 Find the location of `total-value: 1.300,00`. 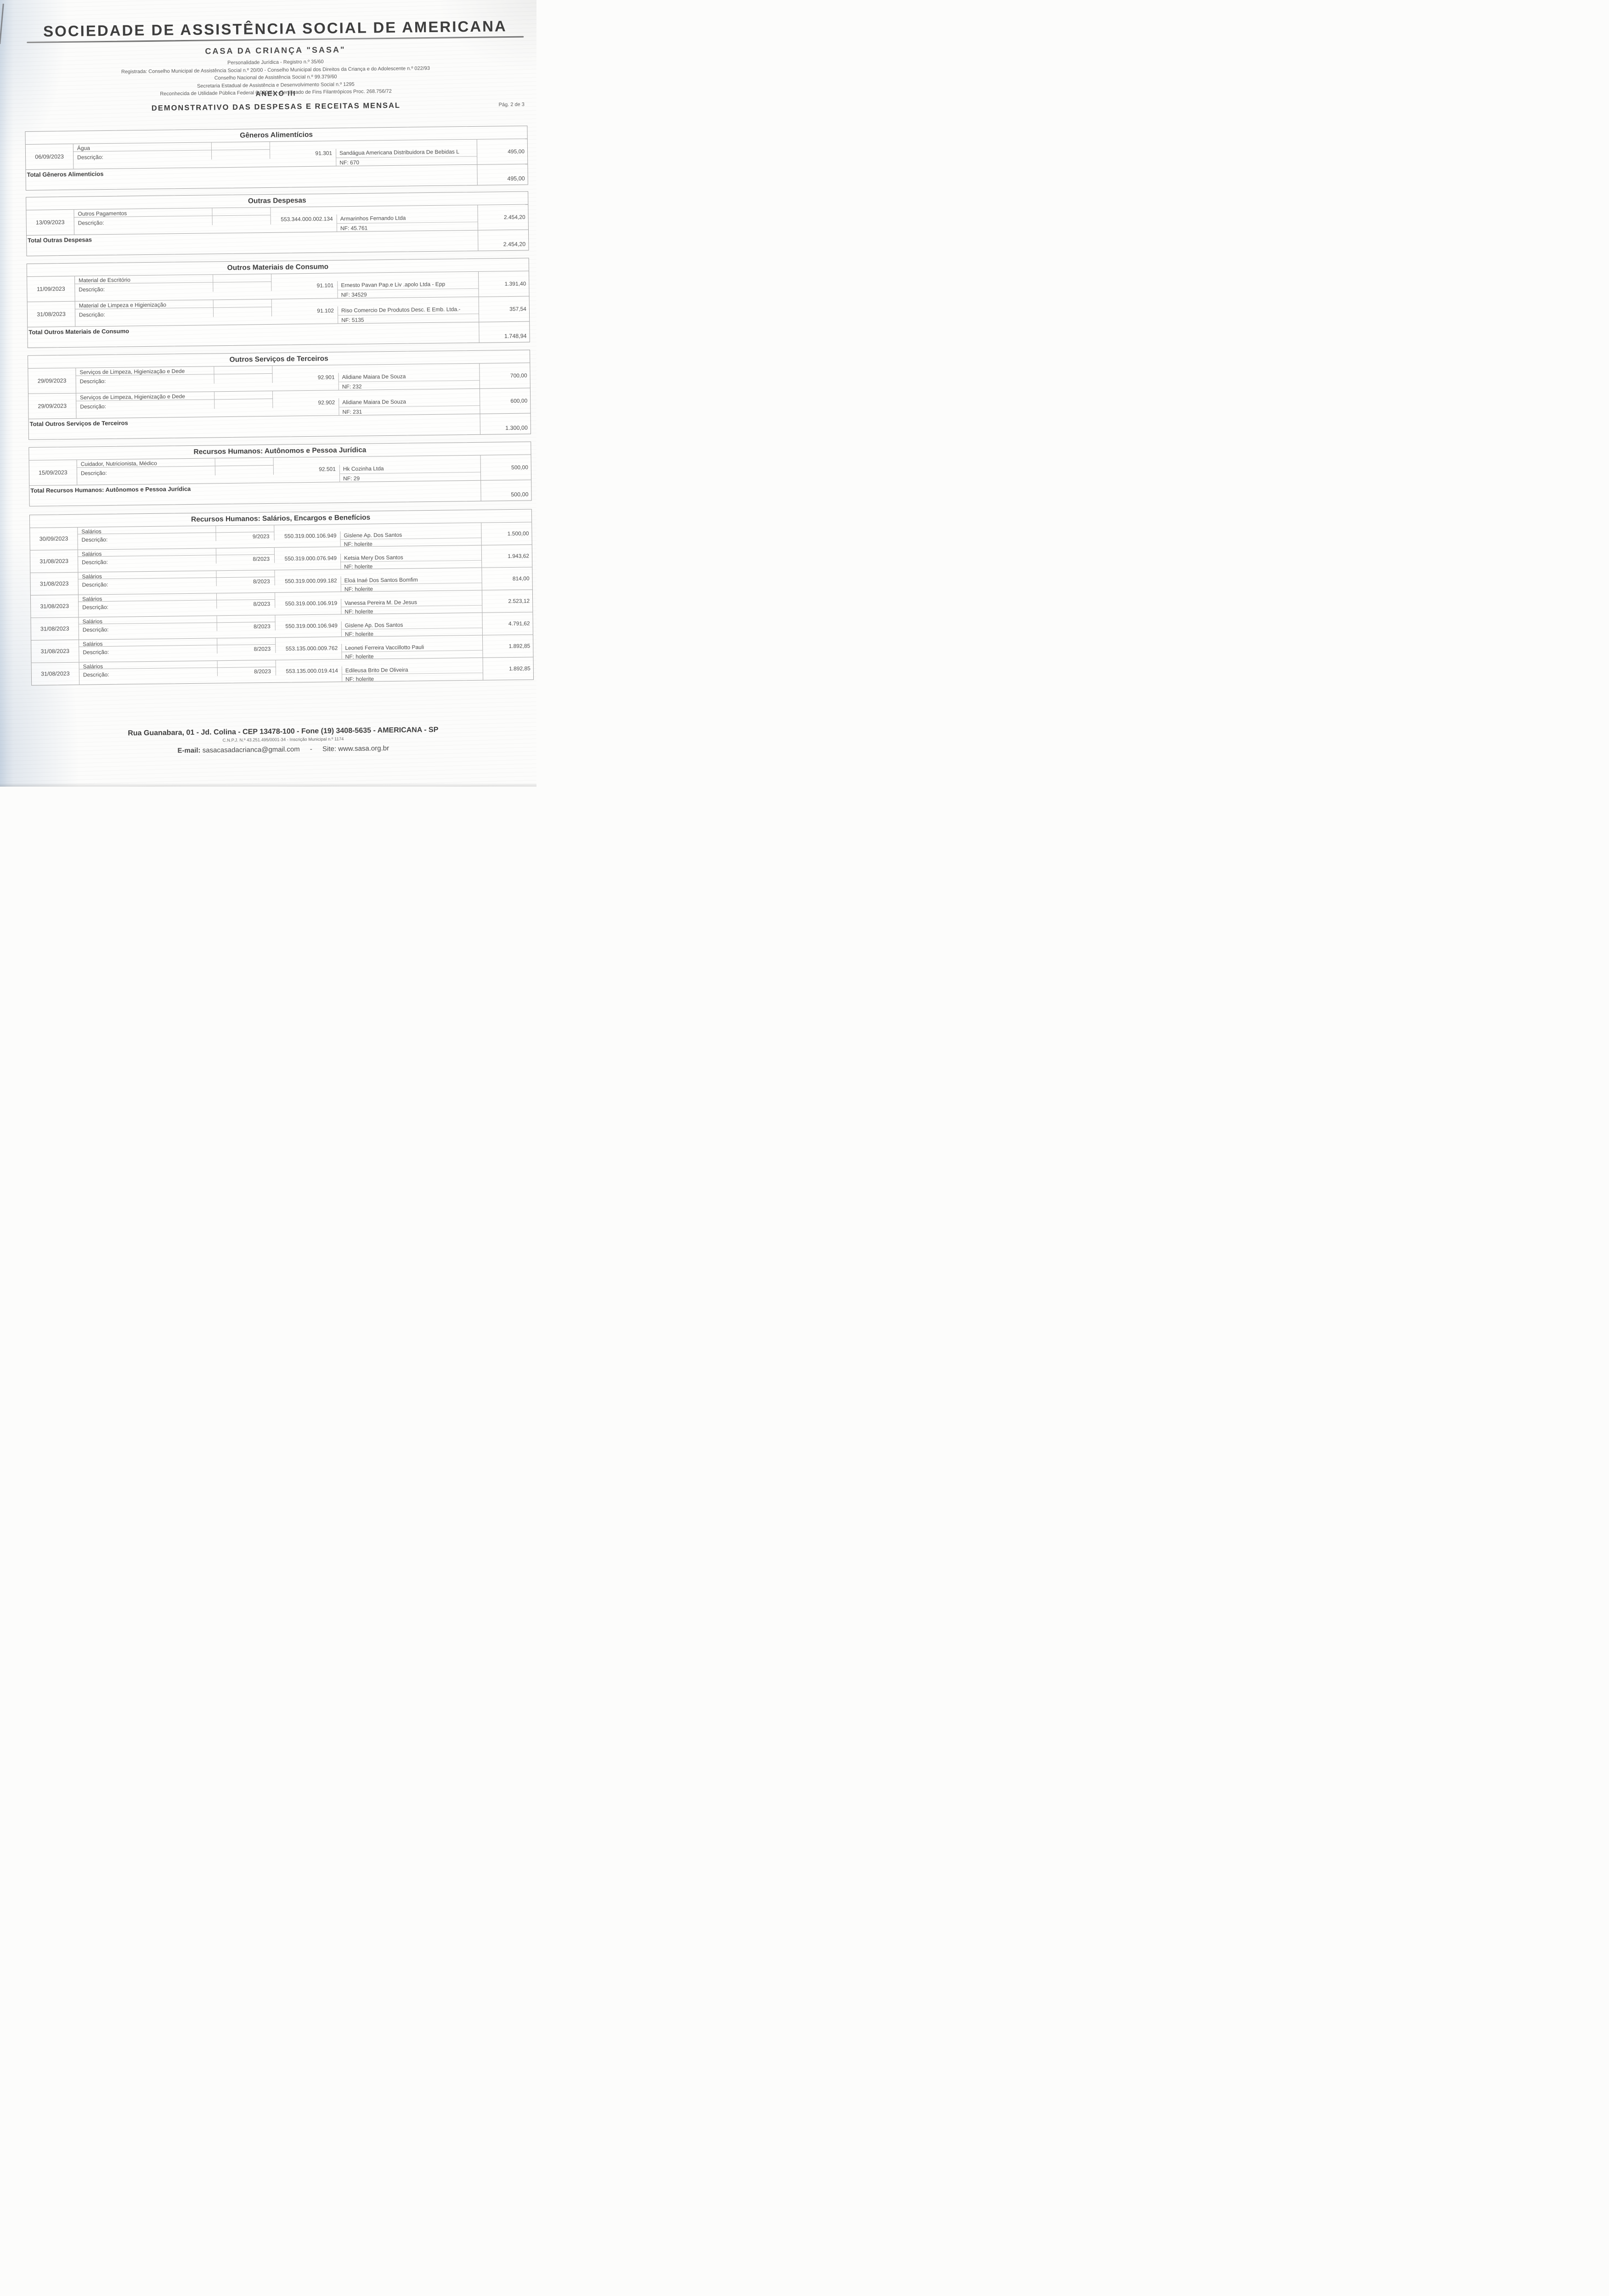

total-value: 1.300,00 is located at coordinates (505, 423).